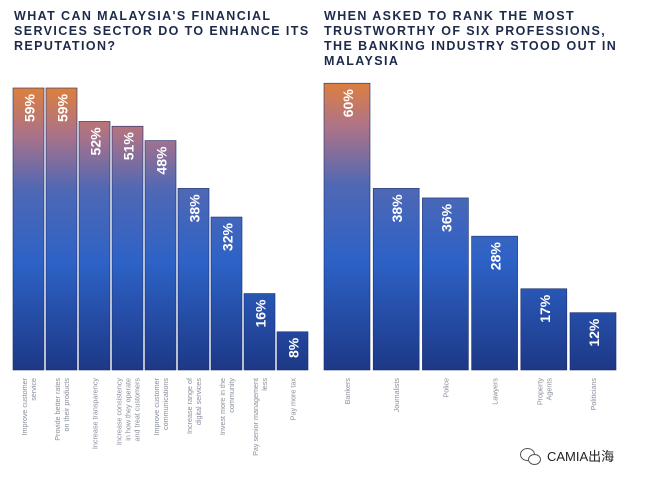 The image size is (650, 483). I want to click on category-label: Improve customercommunications, so click(161, 406).